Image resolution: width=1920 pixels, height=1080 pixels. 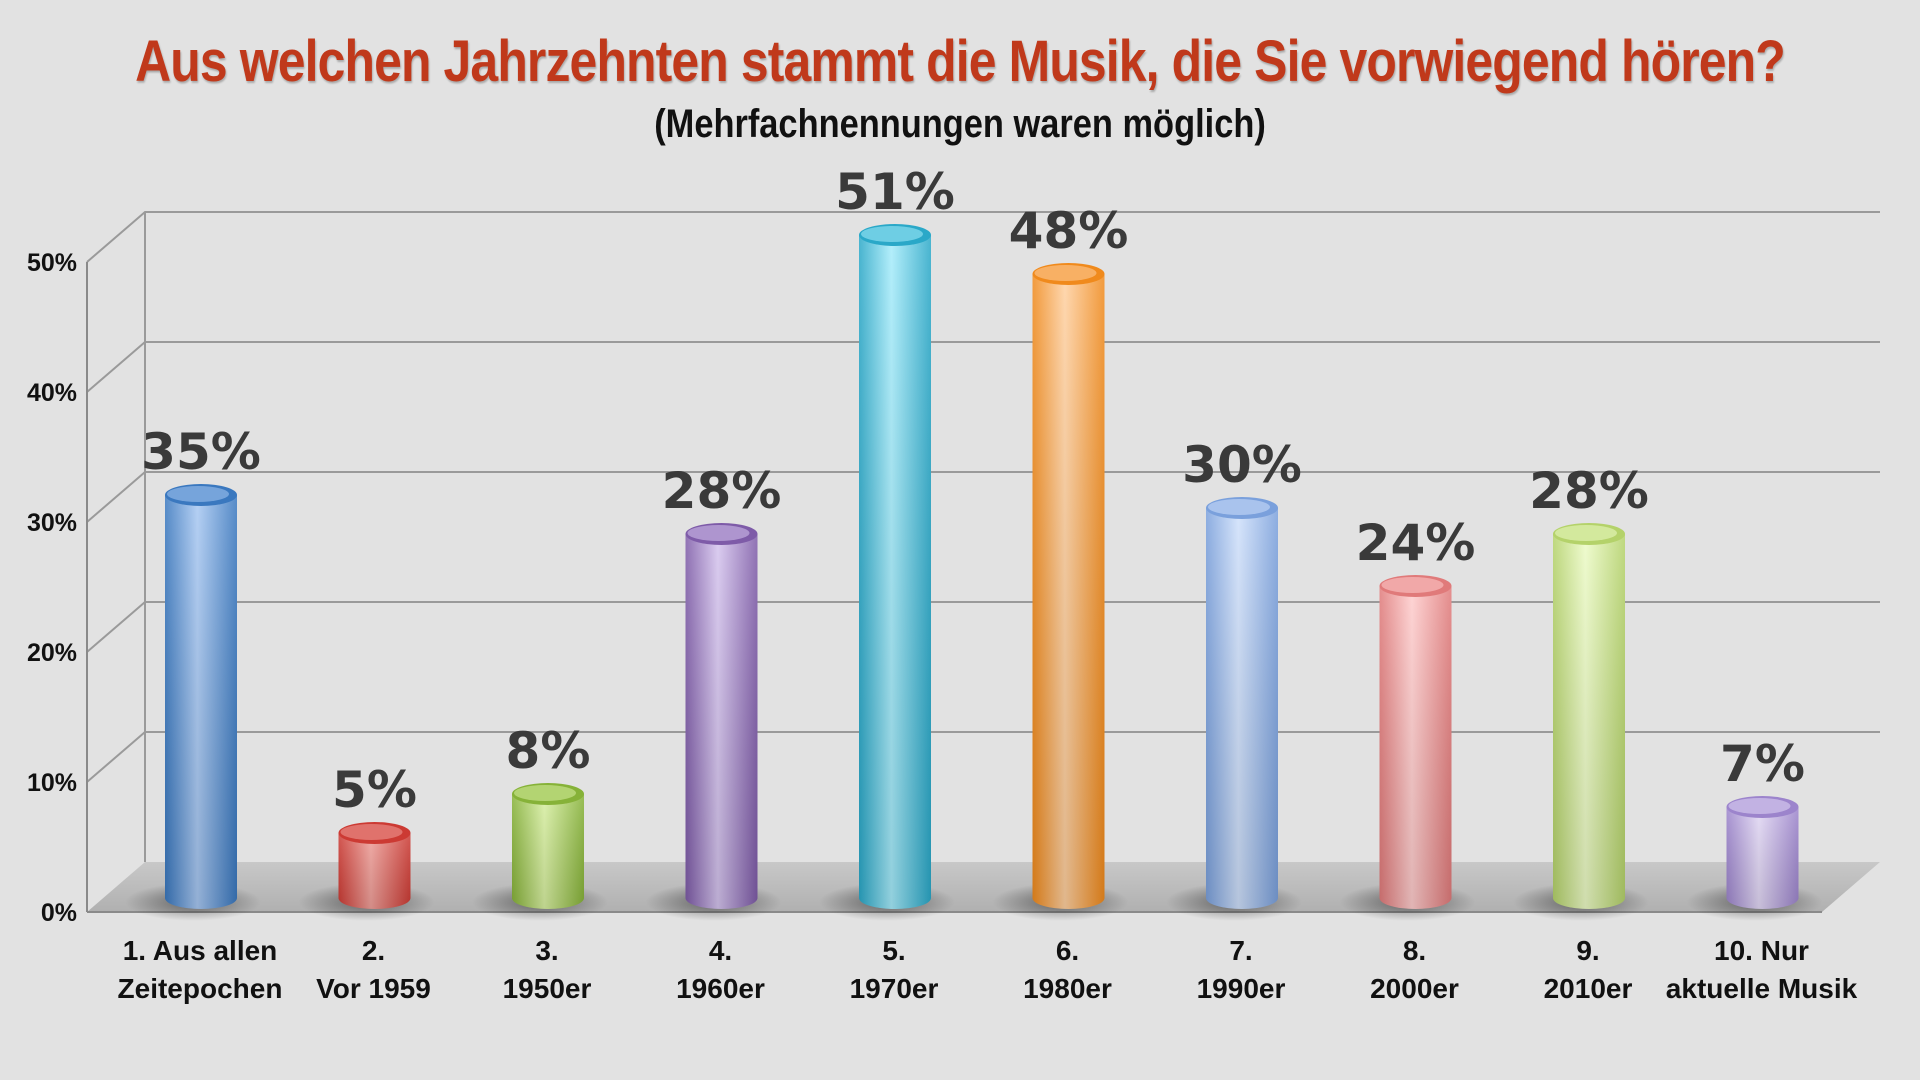 What do you see at coordinates (1069, 231) in the screenshot?
I see `data-label: 48%` at bounding box center [1069, 231].